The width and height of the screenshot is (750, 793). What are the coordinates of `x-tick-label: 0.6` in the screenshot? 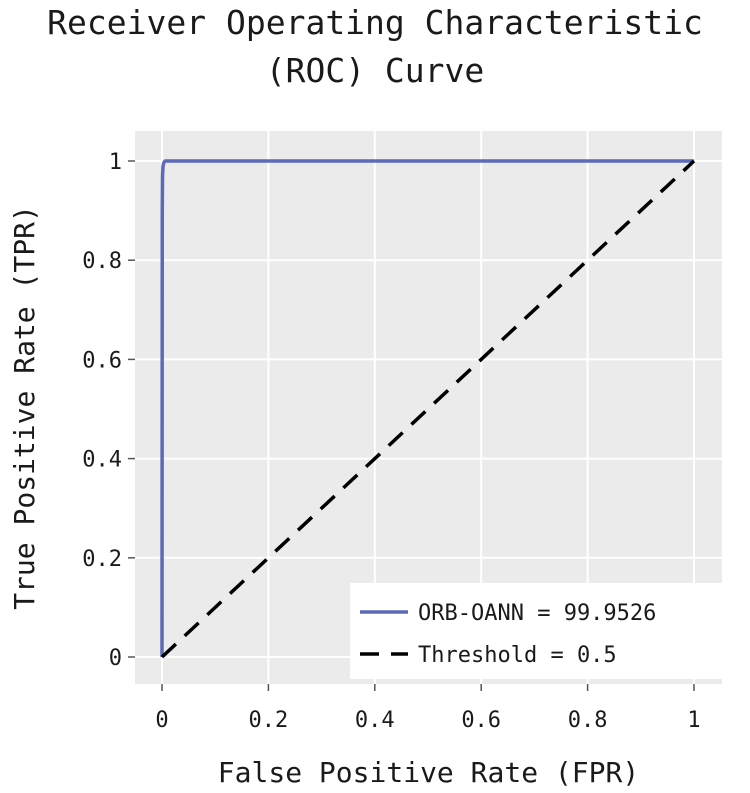 It's located at (481, 720).